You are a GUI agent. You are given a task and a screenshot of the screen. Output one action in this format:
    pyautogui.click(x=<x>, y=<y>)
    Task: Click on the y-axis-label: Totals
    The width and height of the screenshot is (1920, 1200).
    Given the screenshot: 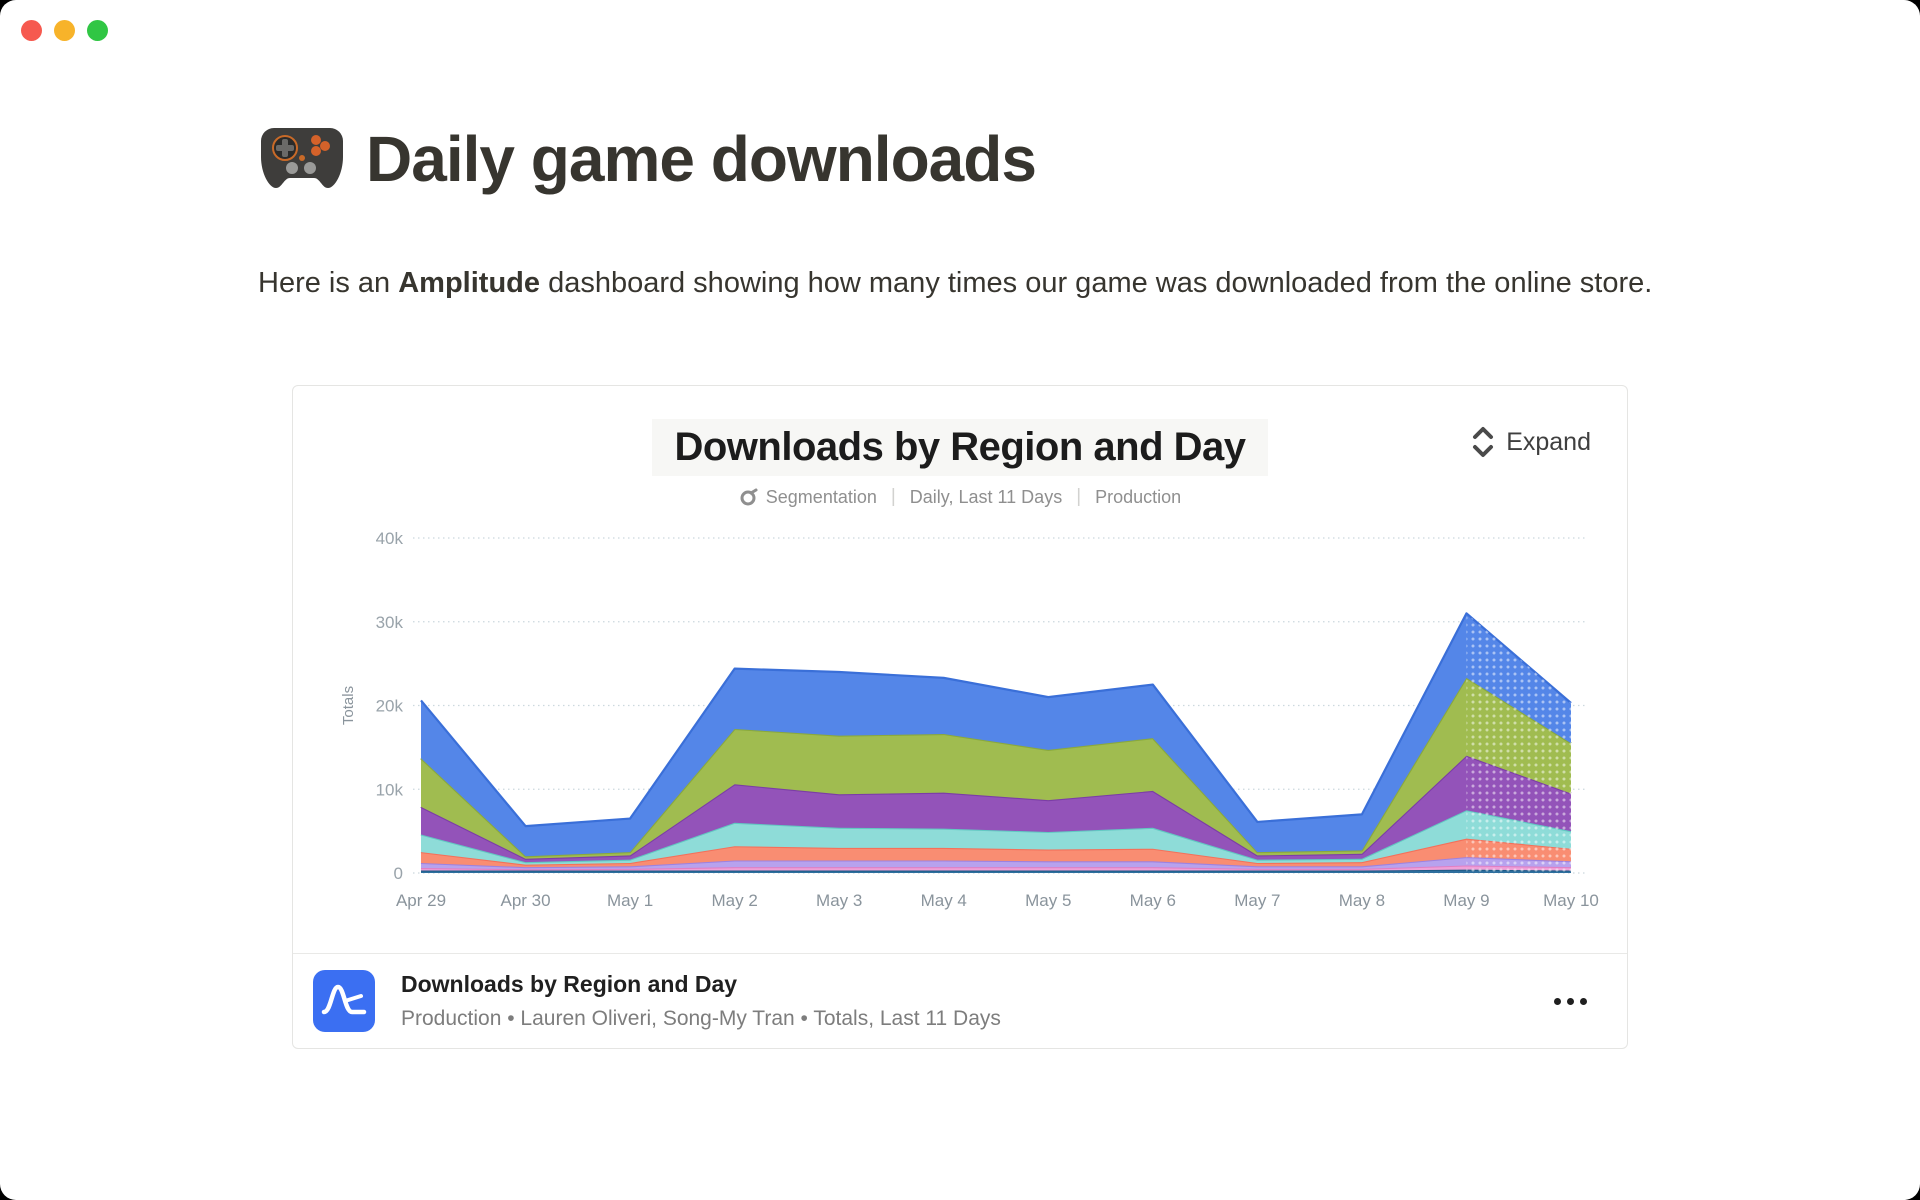 What is the action you would take?
    pyautogui.click(x=348, y=705)
    